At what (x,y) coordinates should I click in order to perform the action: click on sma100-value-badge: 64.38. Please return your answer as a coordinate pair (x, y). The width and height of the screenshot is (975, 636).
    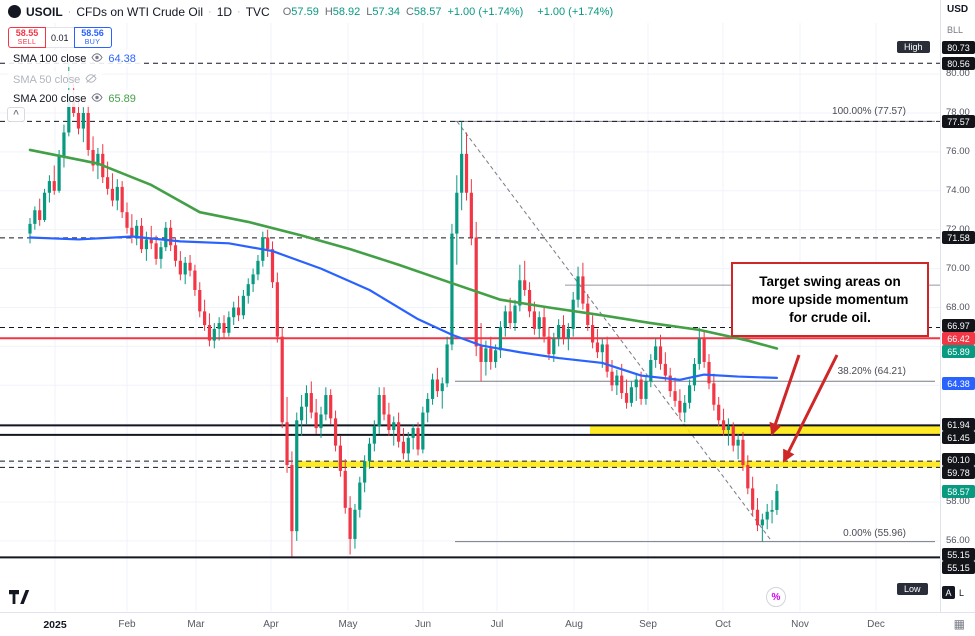
    Looking at the image, I should click on (958, 383).